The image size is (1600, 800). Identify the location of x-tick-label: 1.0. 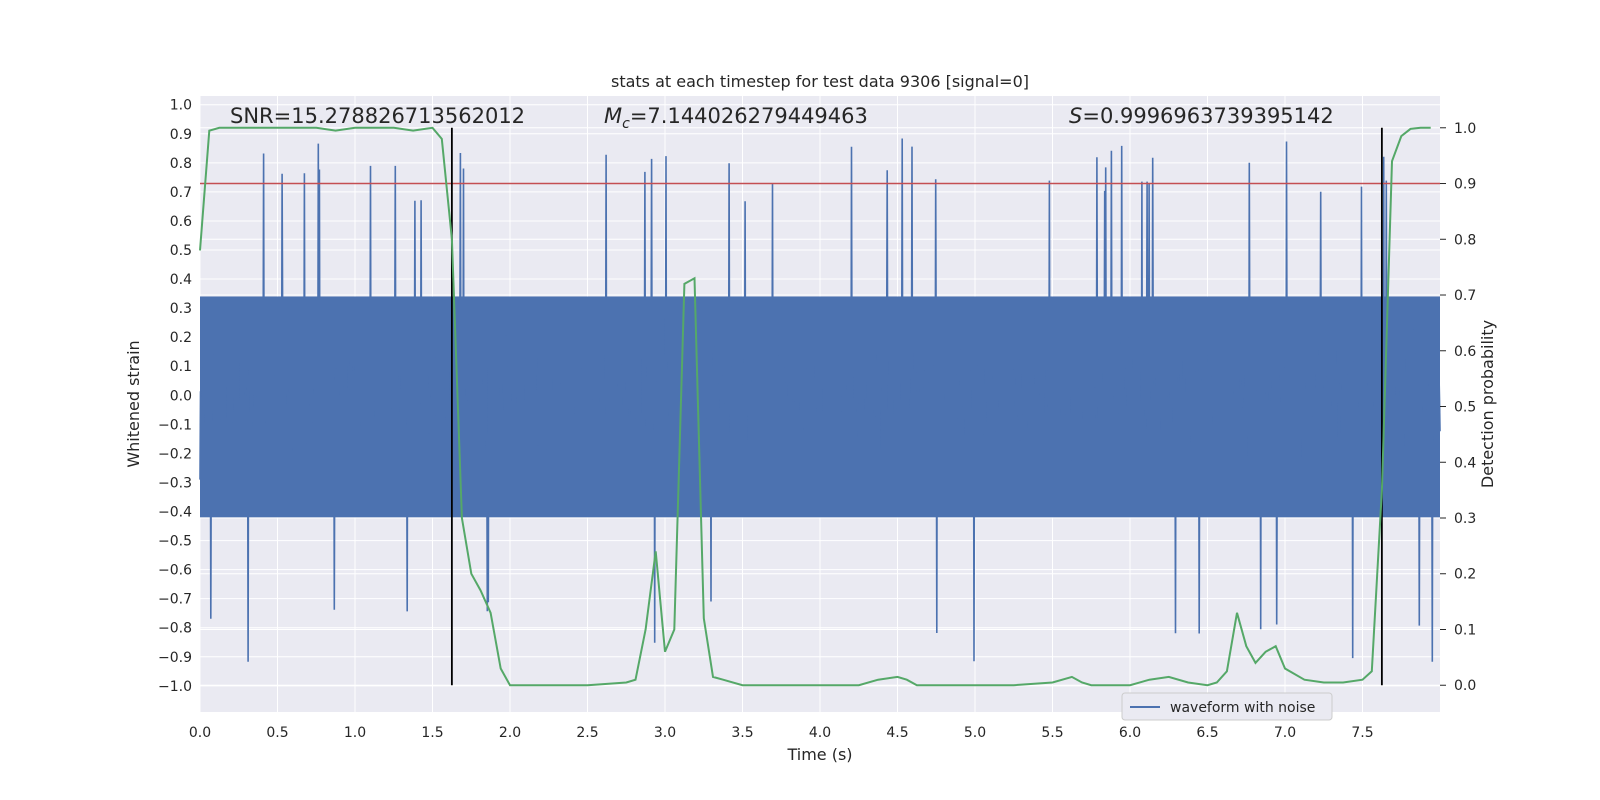
(355, 733).